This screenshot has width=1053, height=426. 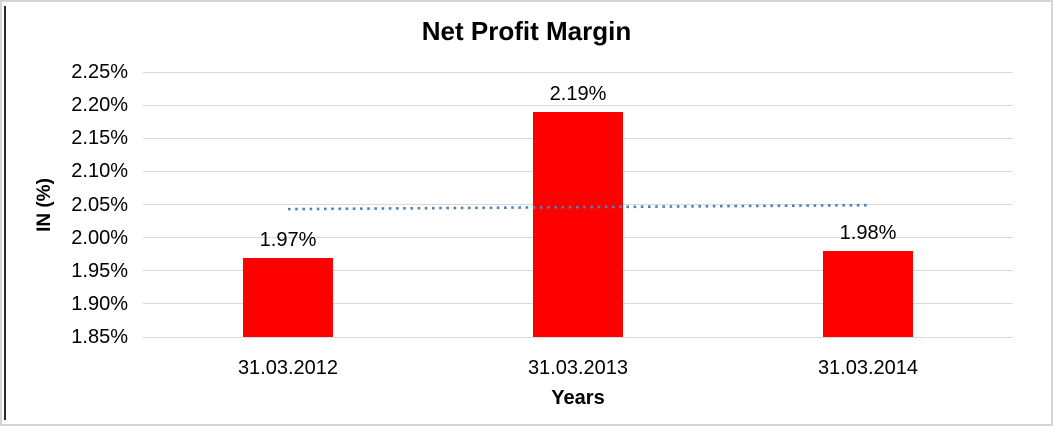 I want to click on y-tick-label: 2.15%, so click(x=99, y=138).